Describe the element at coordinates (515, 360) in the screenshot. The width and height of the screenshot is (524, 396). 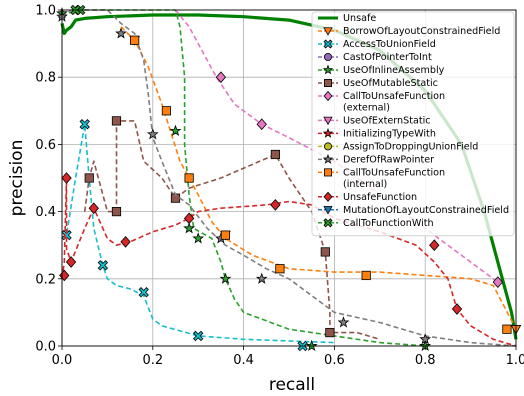
I see `x-tick-label: 1.0` at that location.